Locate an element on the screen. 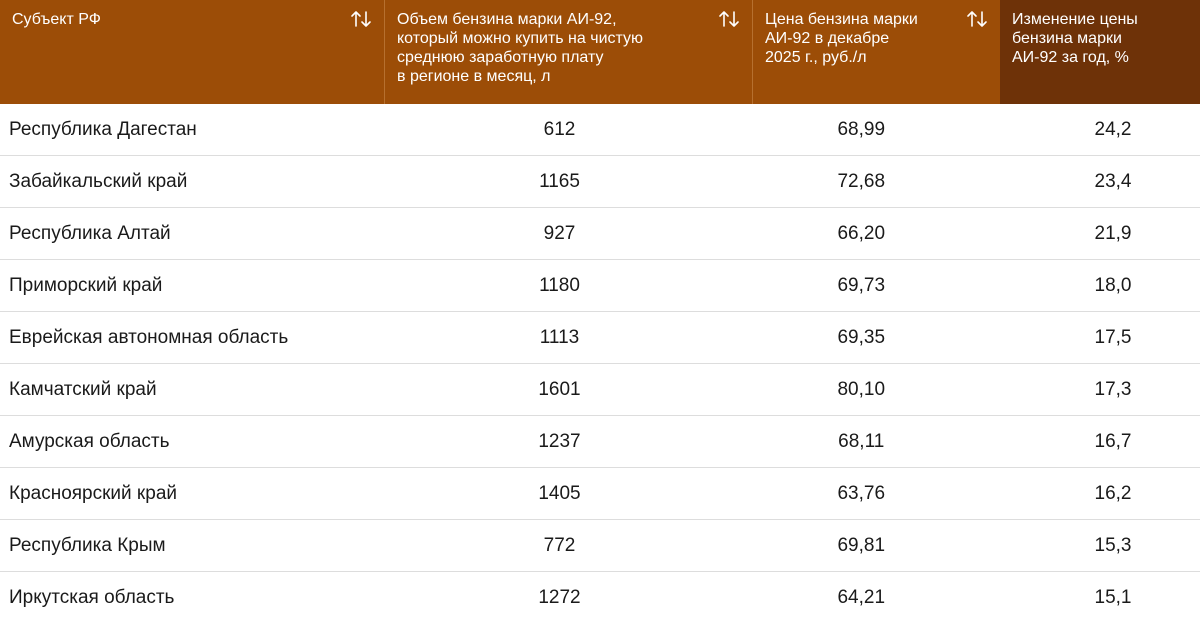 Image resolution: width=1200 pixels, height=624 pixels. price-cell: 69,73 is located at coordinates (876, 285).